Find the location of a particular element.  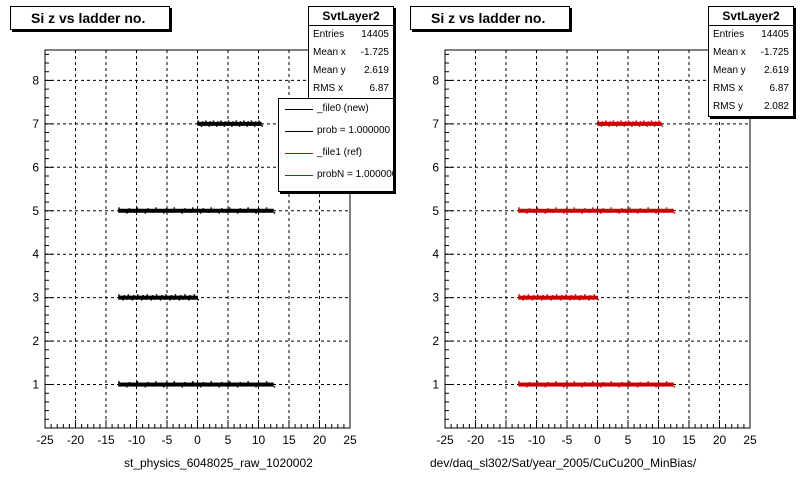

y-tick-label: 7 is located at coordinates (35, 124).